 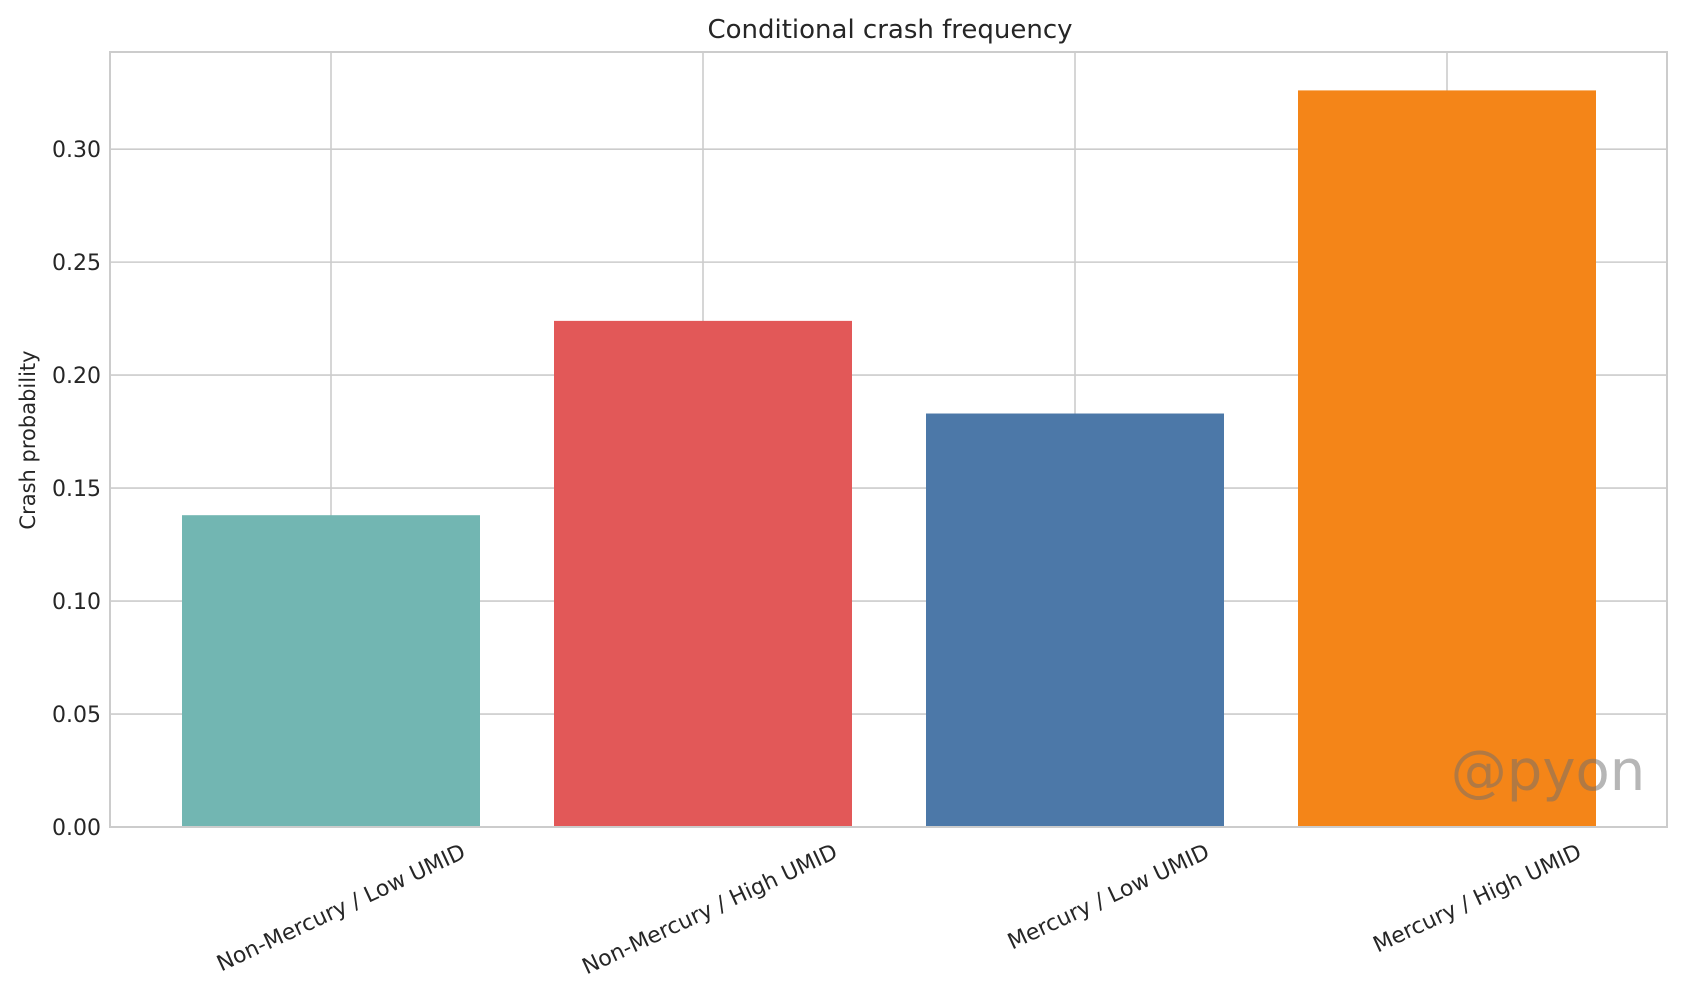 I want to click on y-tick-label: 0.30, so click(x=76, y=150).